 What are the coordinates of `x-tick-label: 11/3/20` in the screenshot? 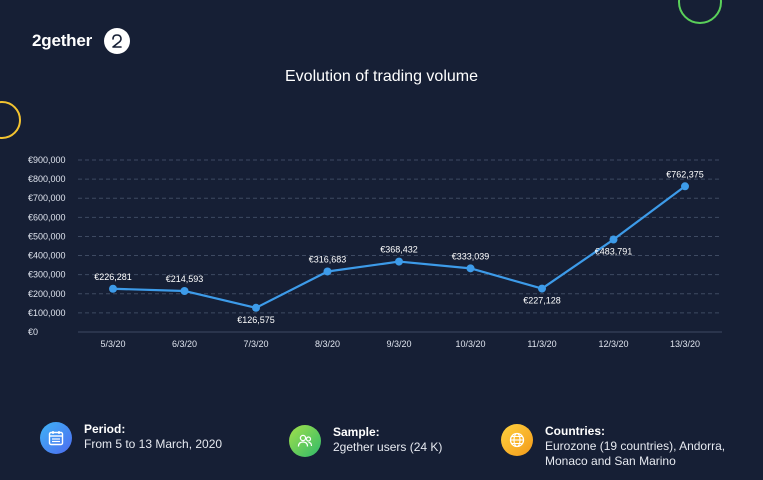 It's located at (541, 344).